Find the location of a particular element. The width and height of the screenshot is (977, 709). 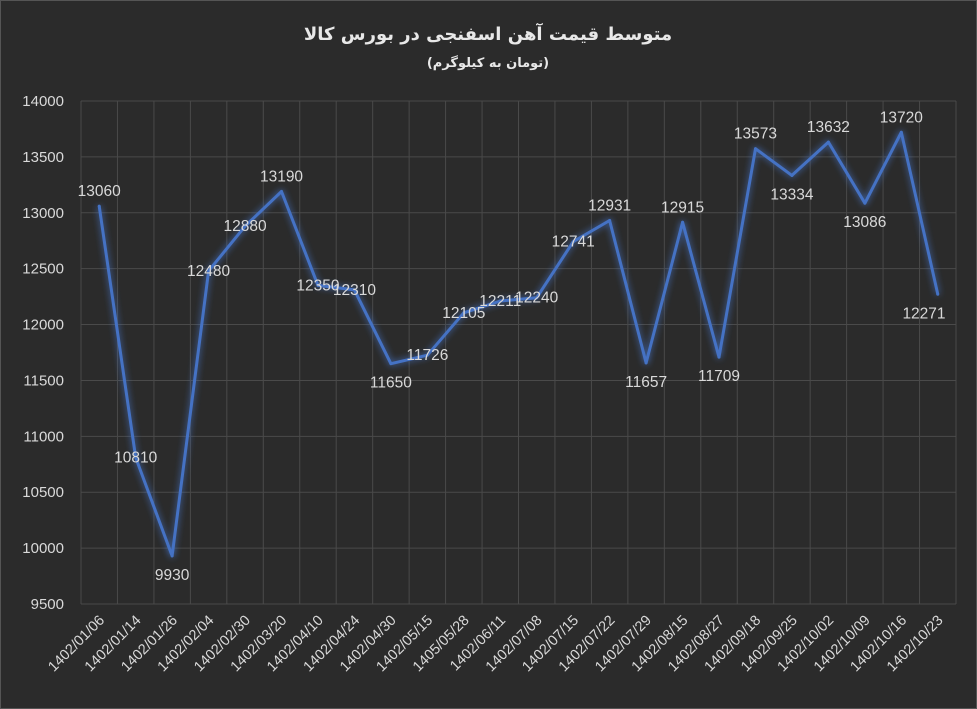

data-label: 12310 is located at coordinates (354, 290).